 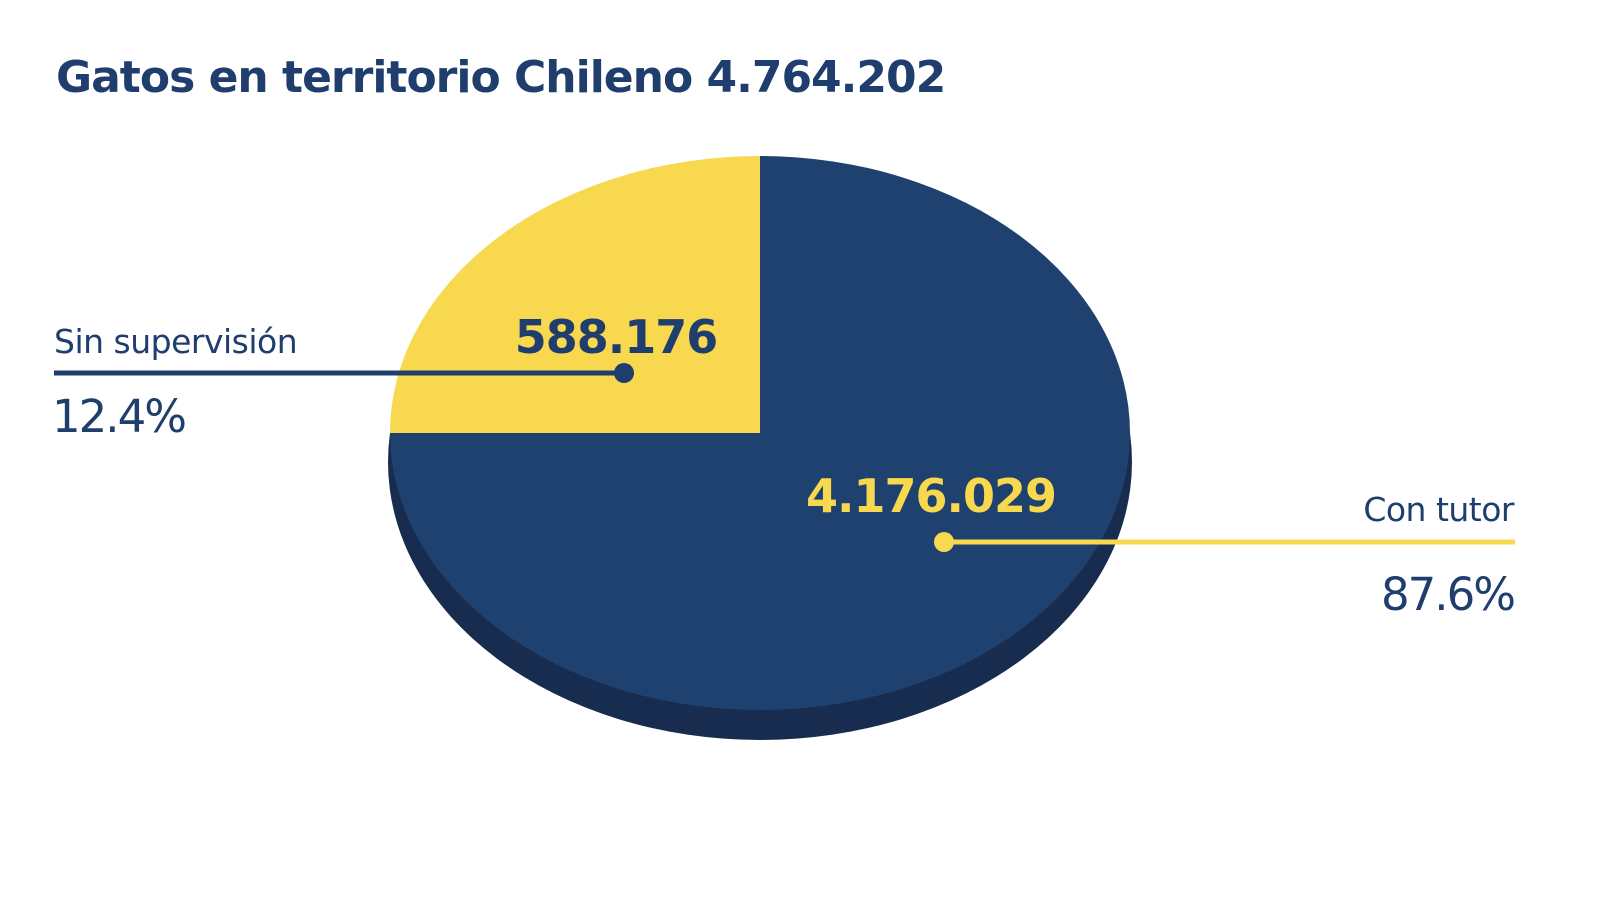 What do you see at coordinates (931, 496) in the screenshot?
I see `slice-value-label-con-tutor: 4.176.029` at bounding box center [931, 496].